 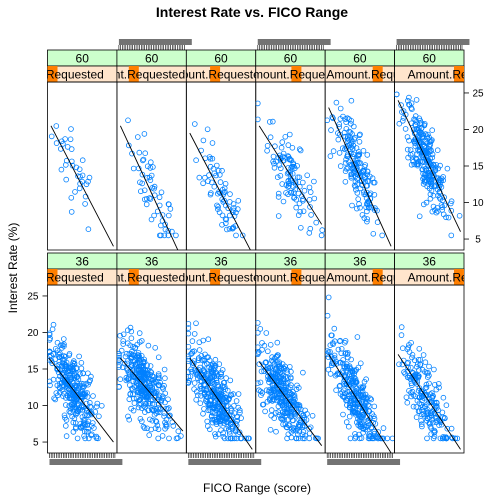 What do you see at coordinates (360, 373) in the screenshot?
I see `panel-data` at bounding box center [360, 373].